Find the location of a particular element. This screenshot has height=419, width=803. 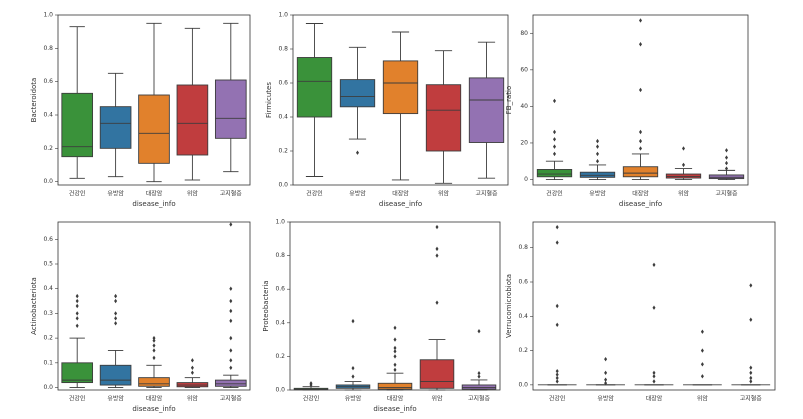

y-axis-label: Verrucomicrobiota is located at coordinates (509, 306).